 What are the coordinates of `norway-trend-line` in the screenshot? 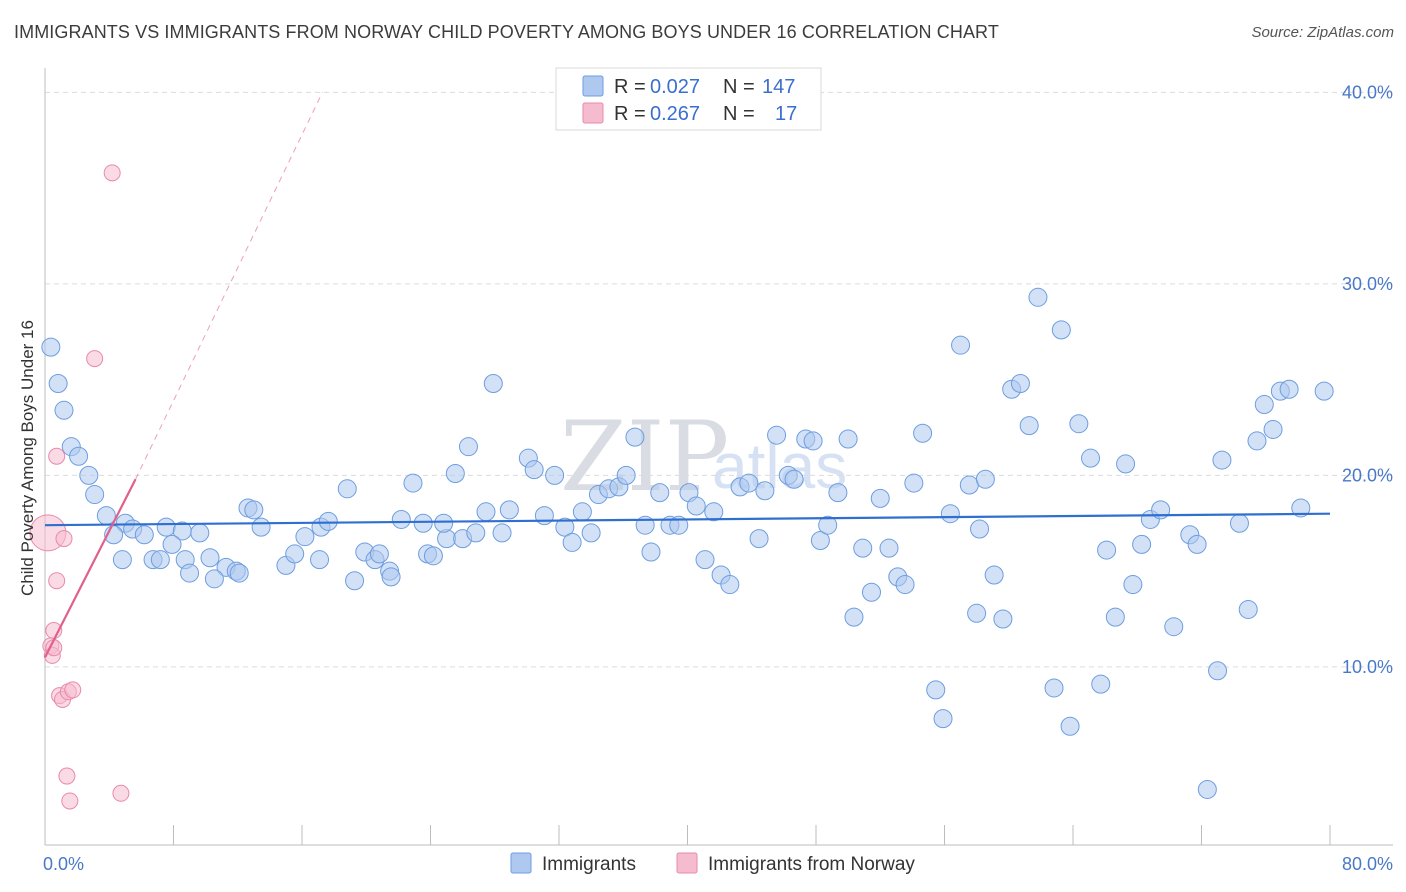 It's located at (90, 568).